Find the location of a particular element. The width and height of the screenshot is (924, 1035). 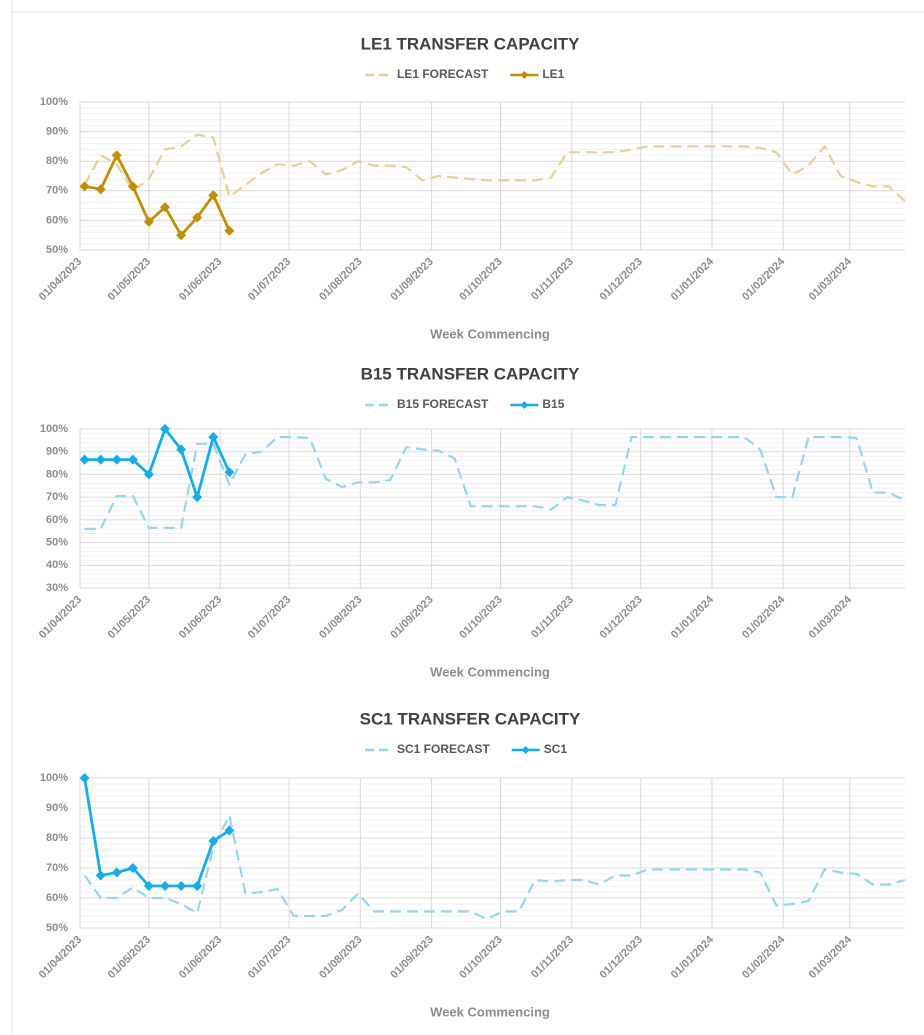

legend-label: LE1 FORECAST is located at coordinates (443, 74).